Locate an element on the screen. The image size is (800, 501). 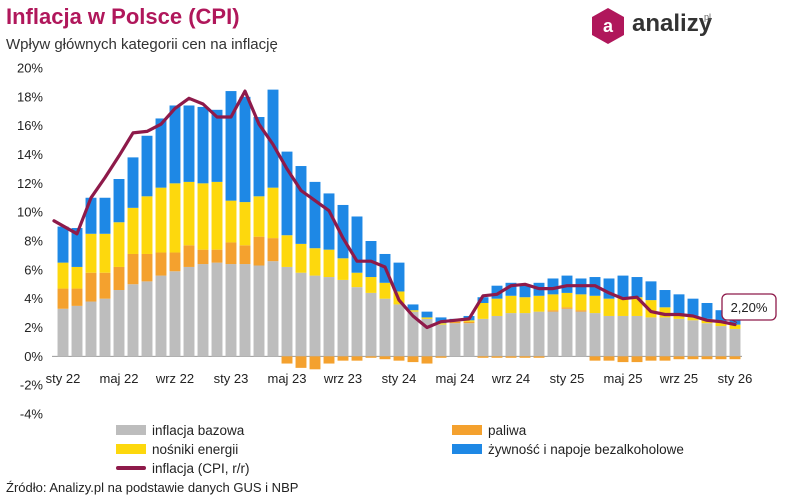
x-tick-label: wrz 23 is located at coordinates (342, 378).